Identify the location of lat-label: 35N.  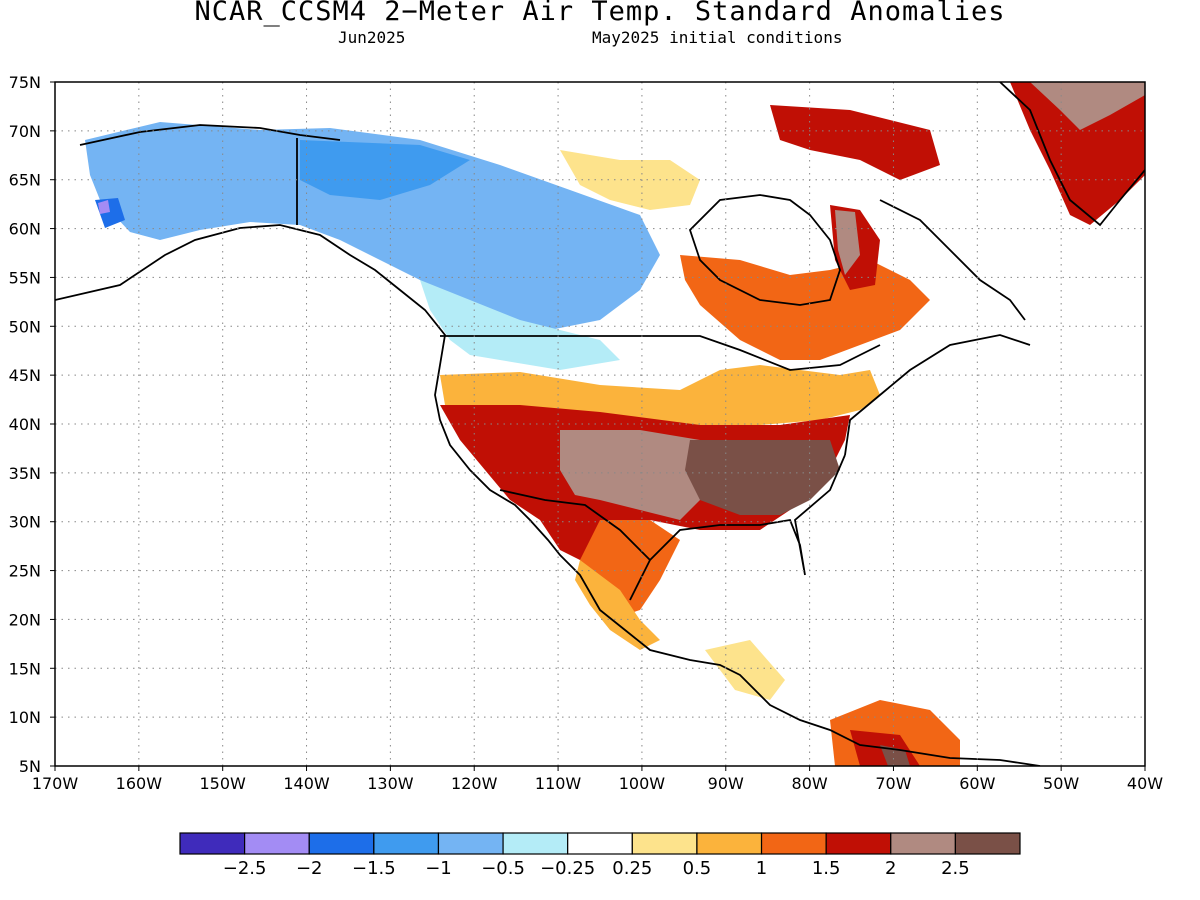
(25, 473).